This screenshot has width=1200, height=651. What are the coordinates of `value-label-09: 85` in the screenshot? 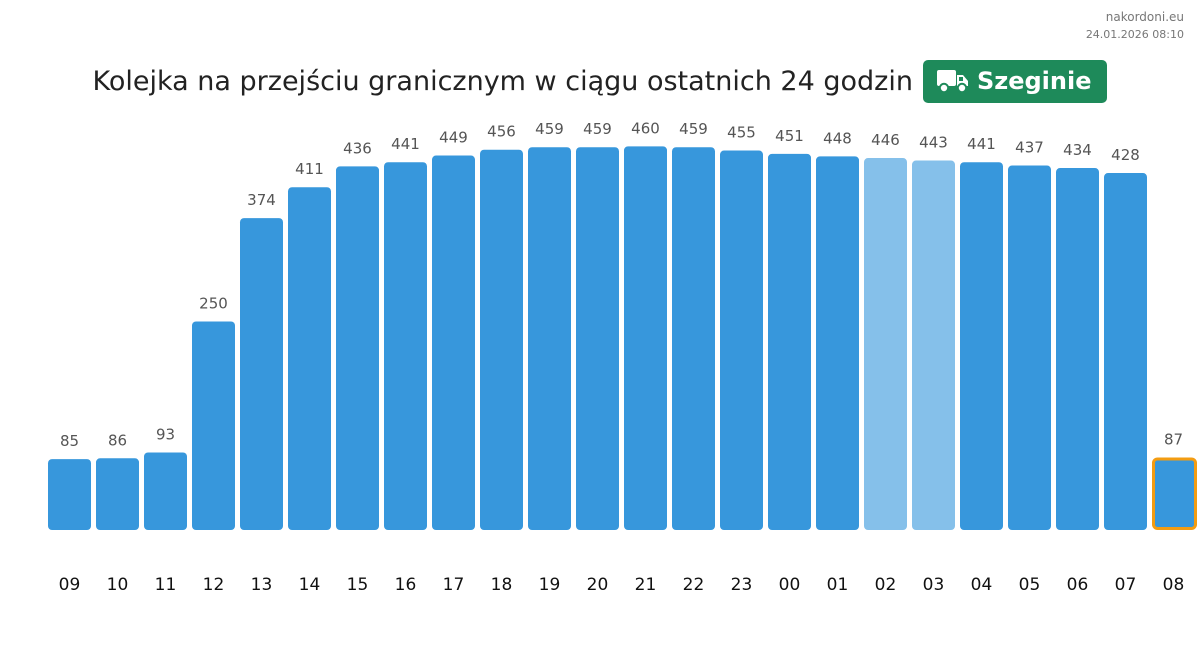 It's located at (69, 441).